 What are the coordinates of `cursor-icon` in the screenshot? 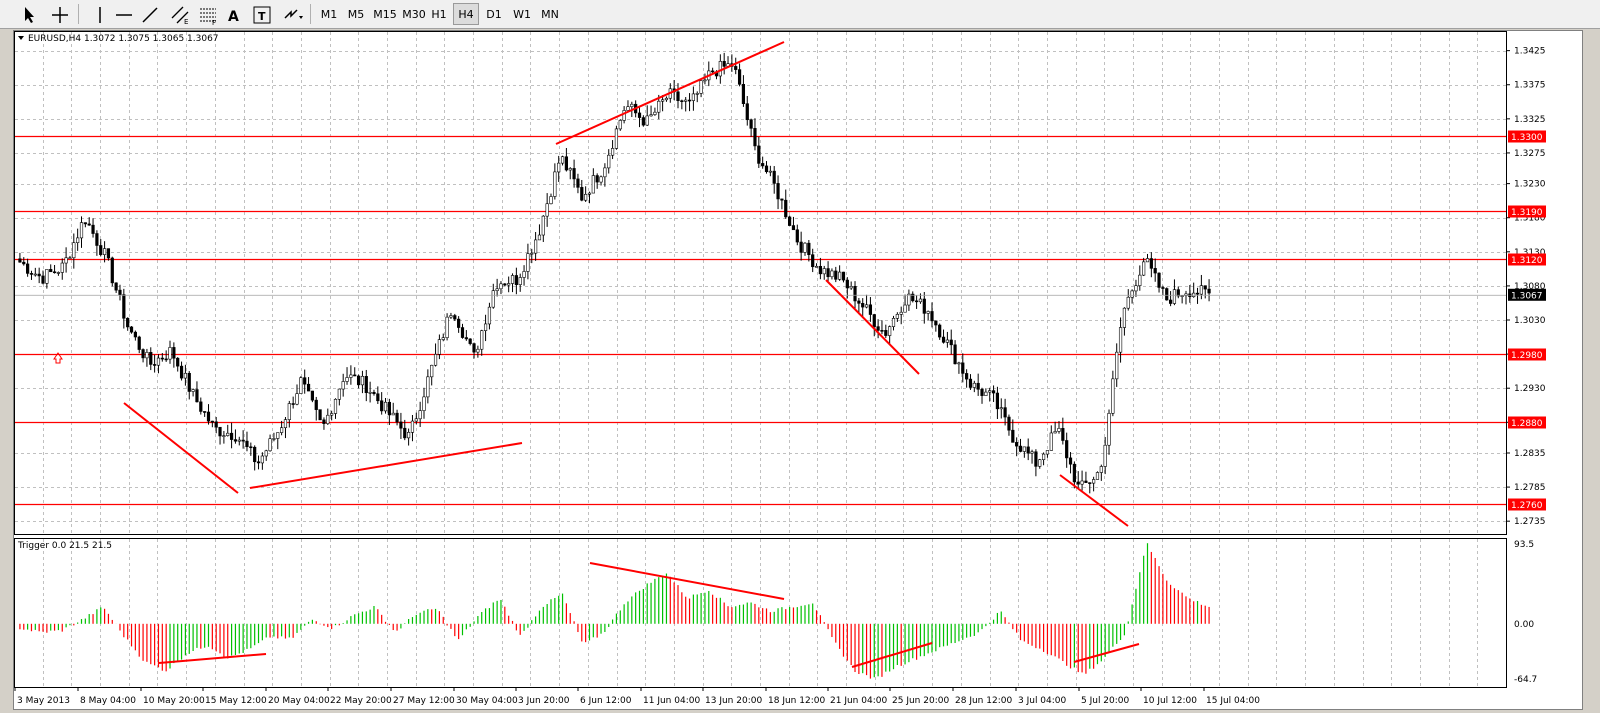 It's located at (29, 14).